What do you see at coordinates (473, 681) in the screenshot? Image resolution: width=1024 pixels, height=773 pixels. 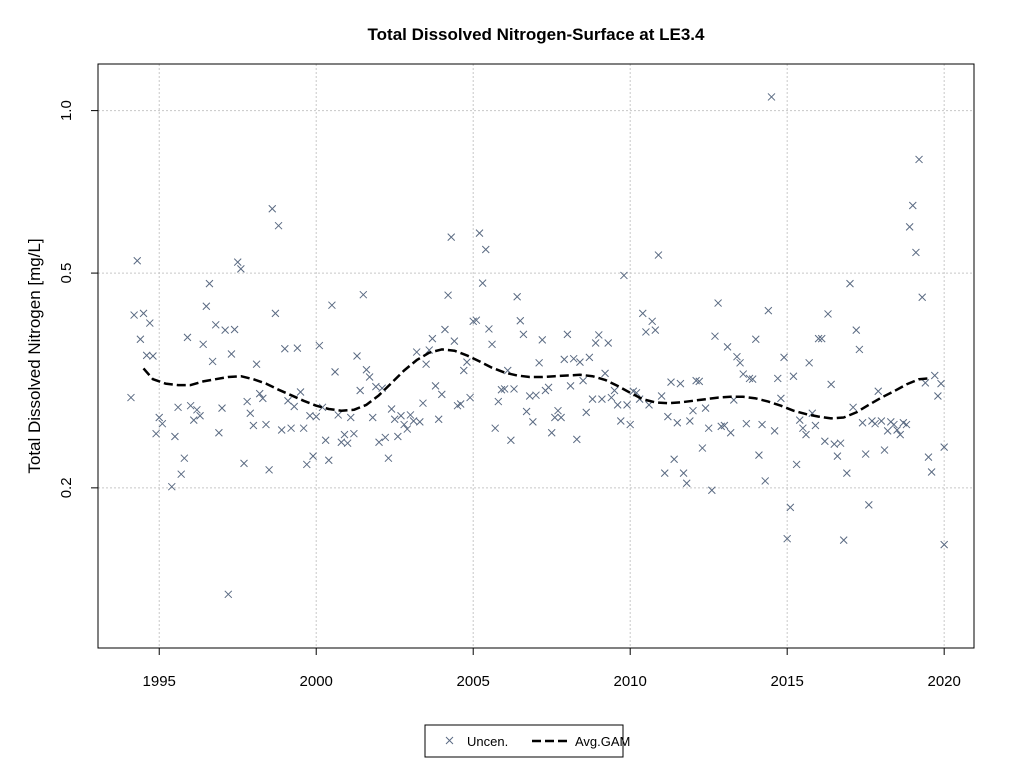 I see `x-tick-label: 2005` at bounding box center [473, 681].